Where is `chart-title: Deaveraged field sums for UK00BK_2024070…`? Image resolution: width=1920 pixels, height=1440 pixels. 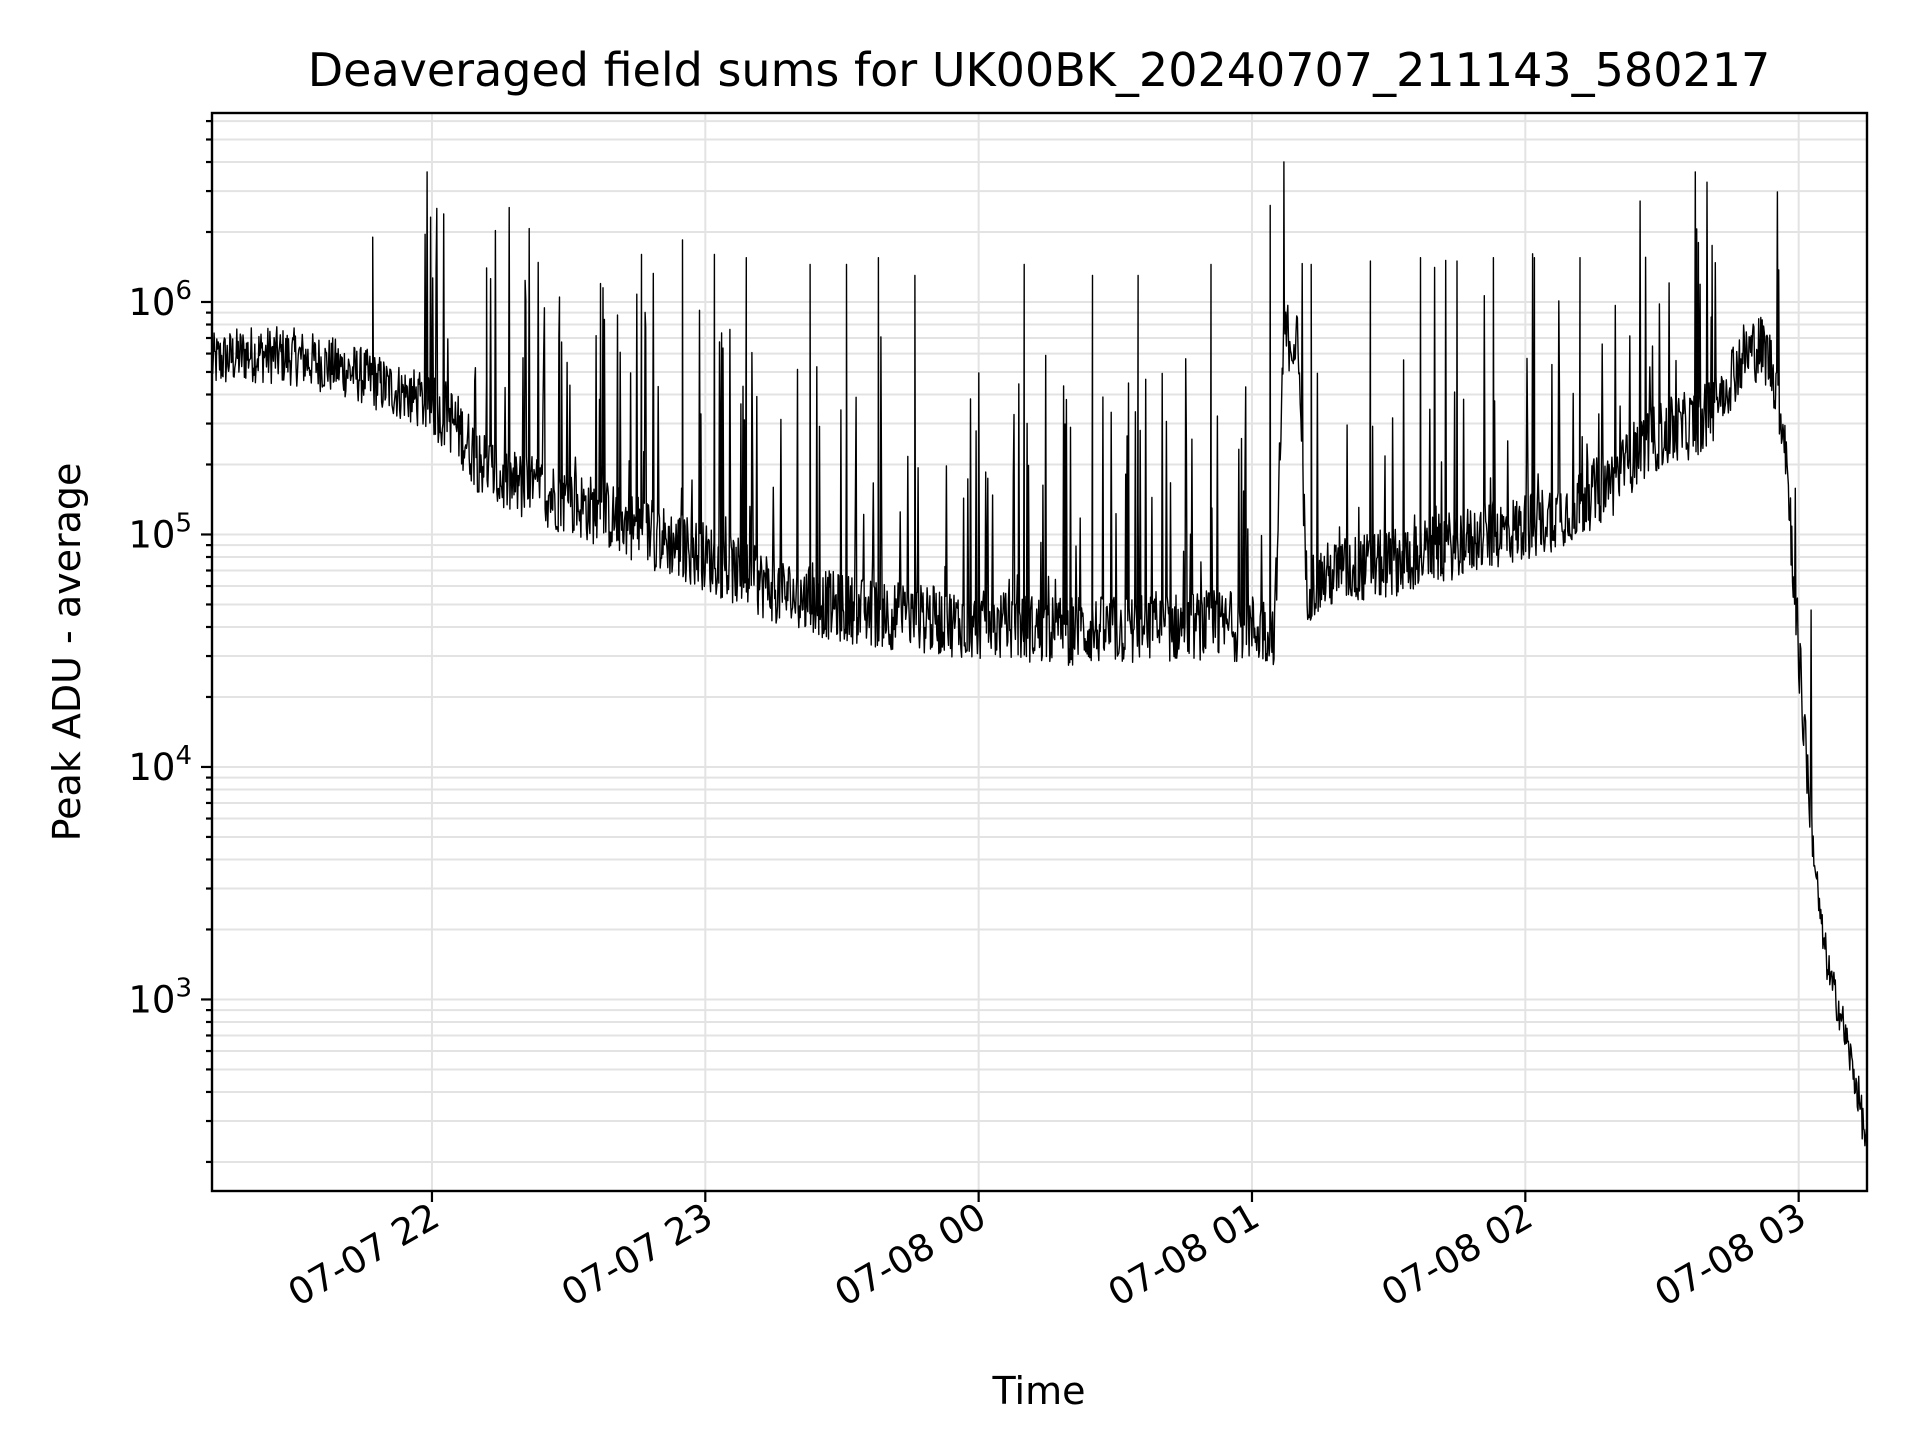 chart-title: Deaveraged field sums for UK00BK_2024070… is located at coordinates (1039, 70).